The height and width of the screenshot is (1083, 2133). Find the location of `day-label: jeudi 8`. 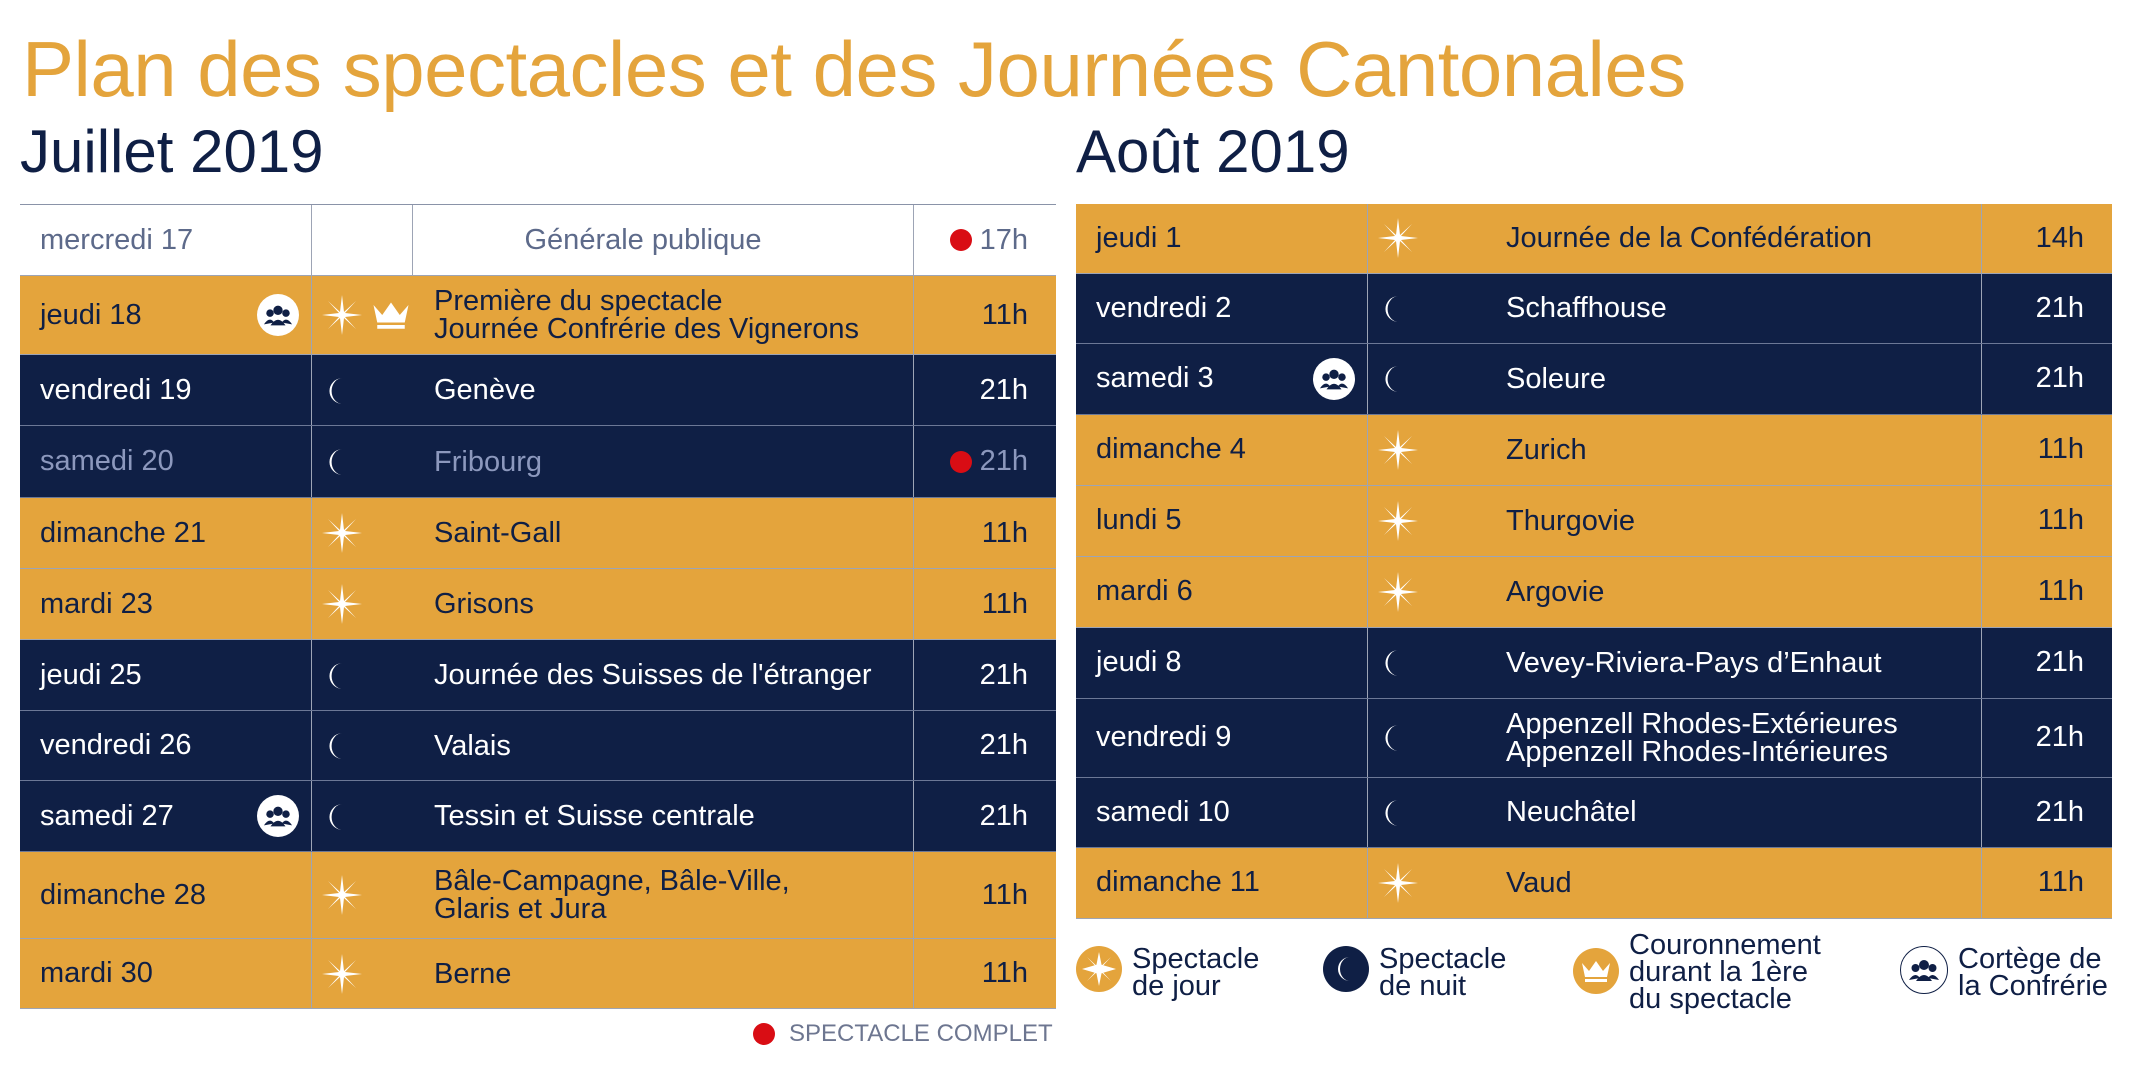

day-label: jeudi 8 is located at coordinates (1139, 662).